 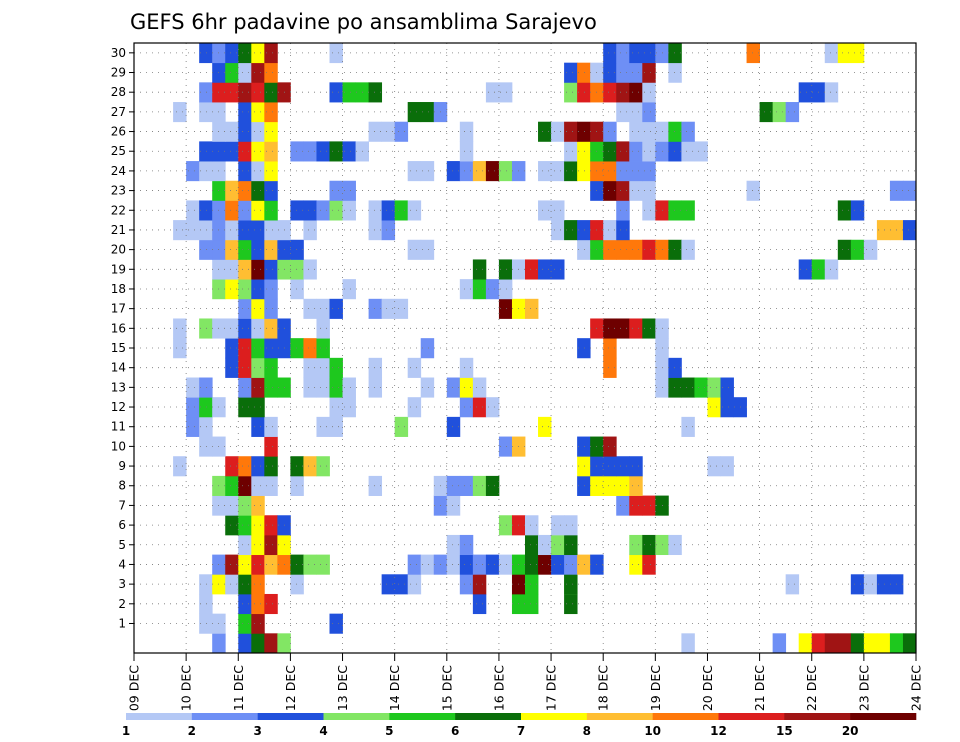 What do you see at coordinates (363, 22) in the screenshot?
I see `chart-title: GEFS 6hr padavine po ansamblima Sarajevo` at bounding box center [363, 22].